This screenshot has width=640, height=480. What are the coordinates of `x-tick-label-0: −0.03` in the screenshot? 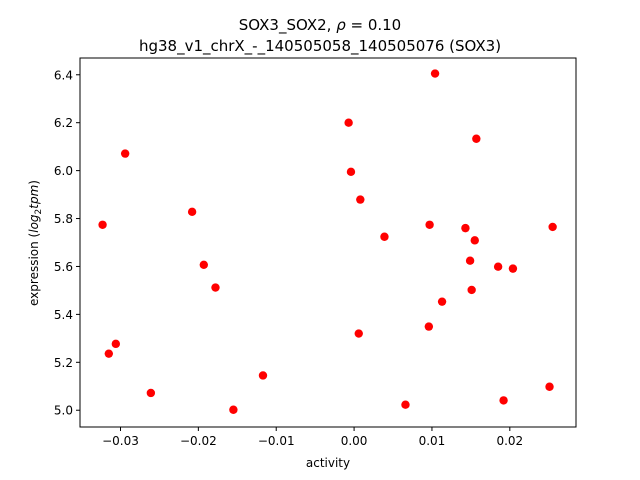 It's located at (120, 441).